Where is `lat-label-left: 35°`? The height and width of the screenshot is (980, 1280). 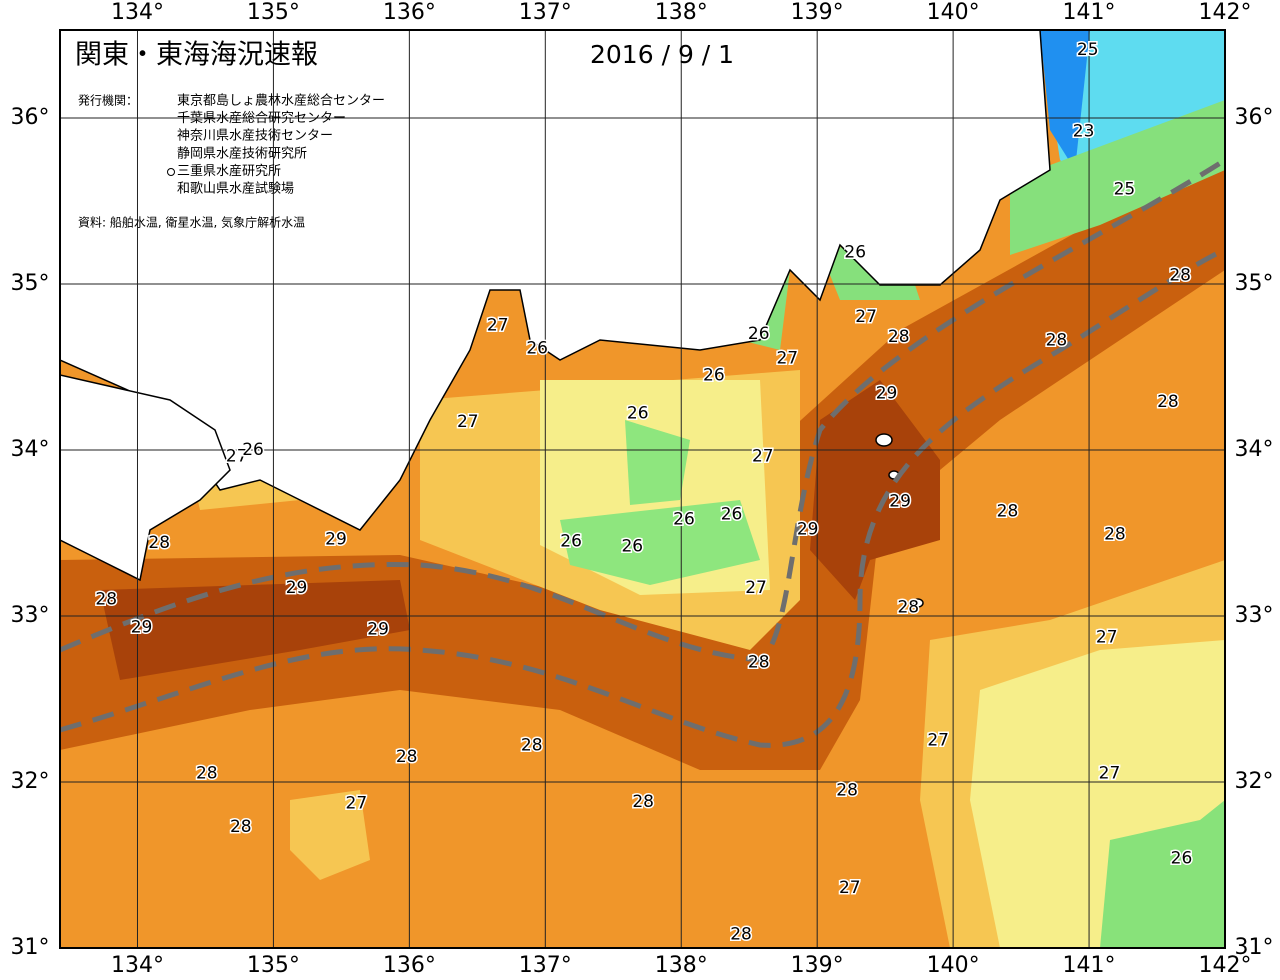 lat-label-left: 35° is located at coordinates (30, 283).